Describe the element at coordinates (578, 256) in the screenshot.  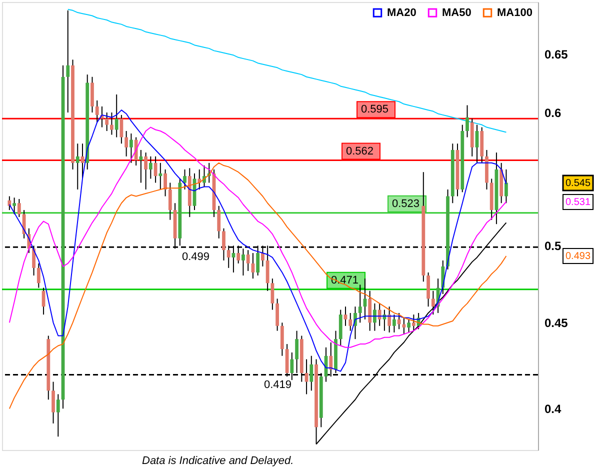
I see `text: 0.493` at that location.